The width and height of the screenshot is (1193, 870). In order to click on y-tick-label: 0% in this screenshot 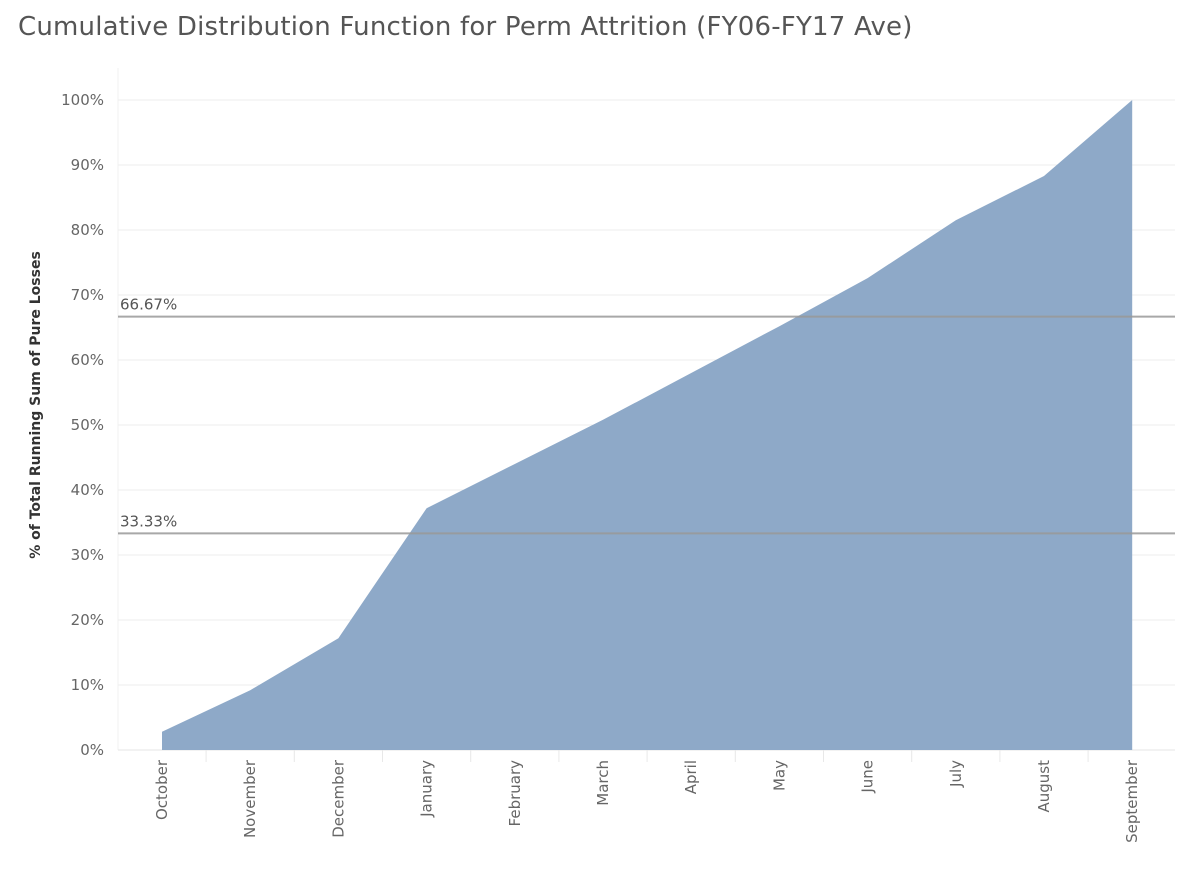, I will do `click(92, 750)`.